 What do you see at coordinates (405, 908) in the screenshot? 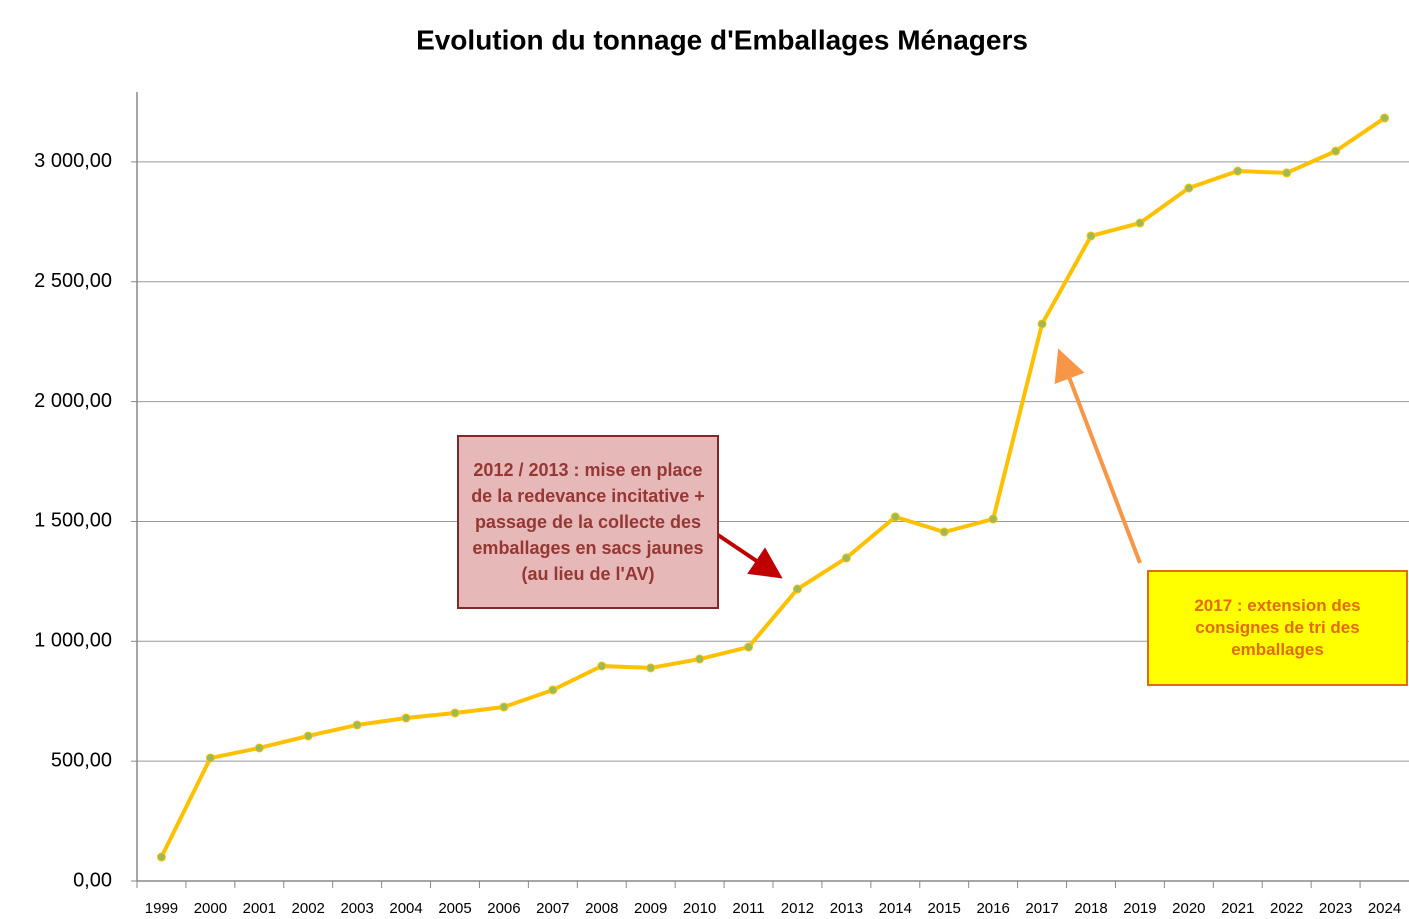
I see `x-tick-label: 2004` at bounding box center [405, 908].